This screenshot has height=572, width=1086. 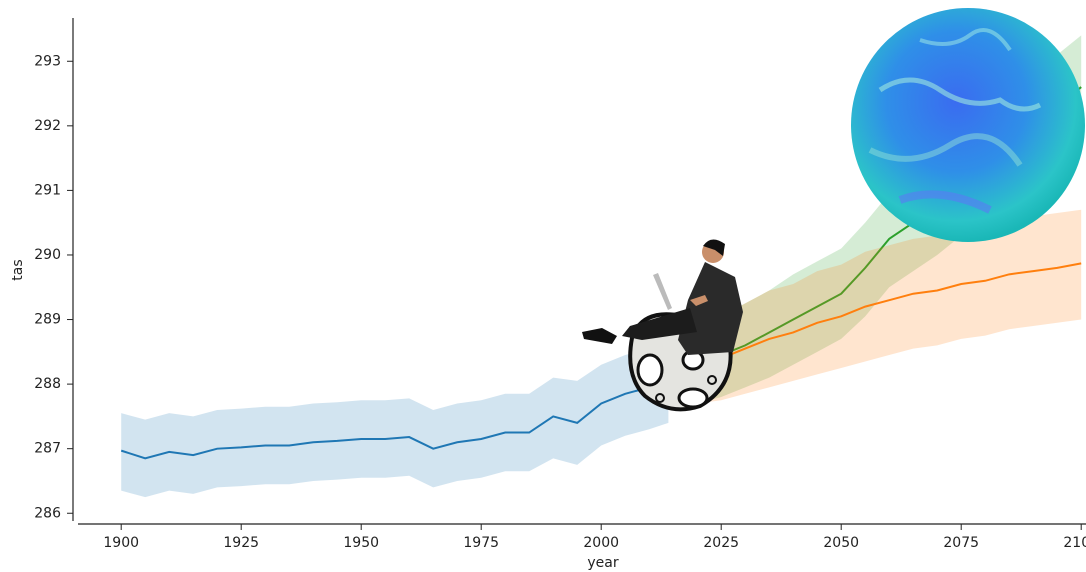 I want to click on x-tick-label: 2050, so click(x=841, y=543).